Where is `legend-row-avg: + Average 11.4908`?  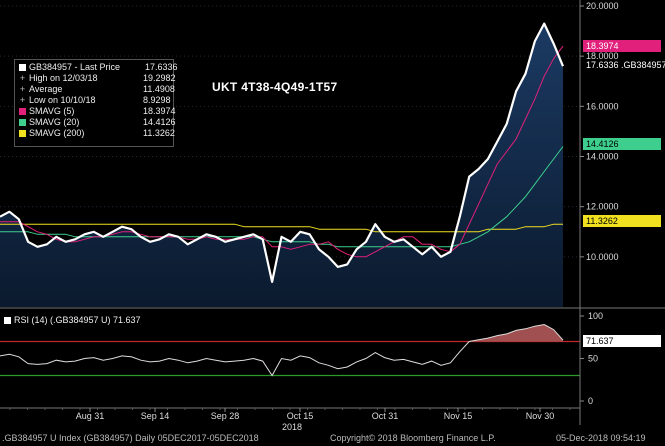
legend-row-avg: + Average 11.4908 is located at coordinates (97, 89).